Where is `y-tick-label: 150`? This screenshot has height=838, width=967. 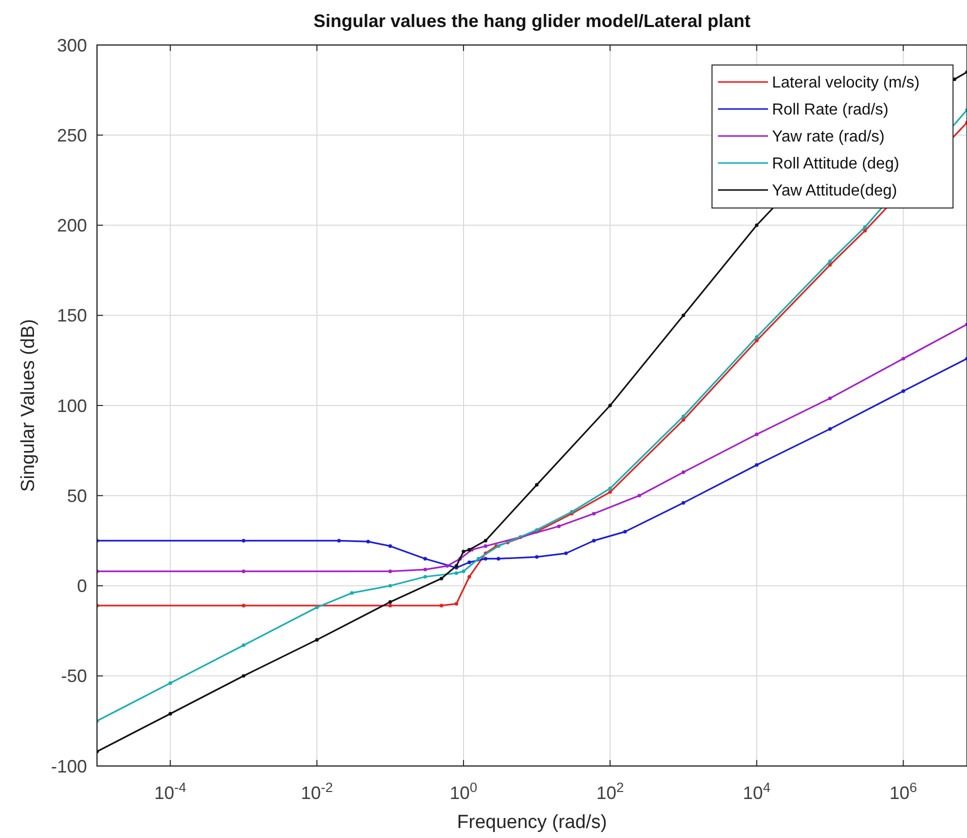
y-tick-label: 150 is located at coordinates (71, 316).